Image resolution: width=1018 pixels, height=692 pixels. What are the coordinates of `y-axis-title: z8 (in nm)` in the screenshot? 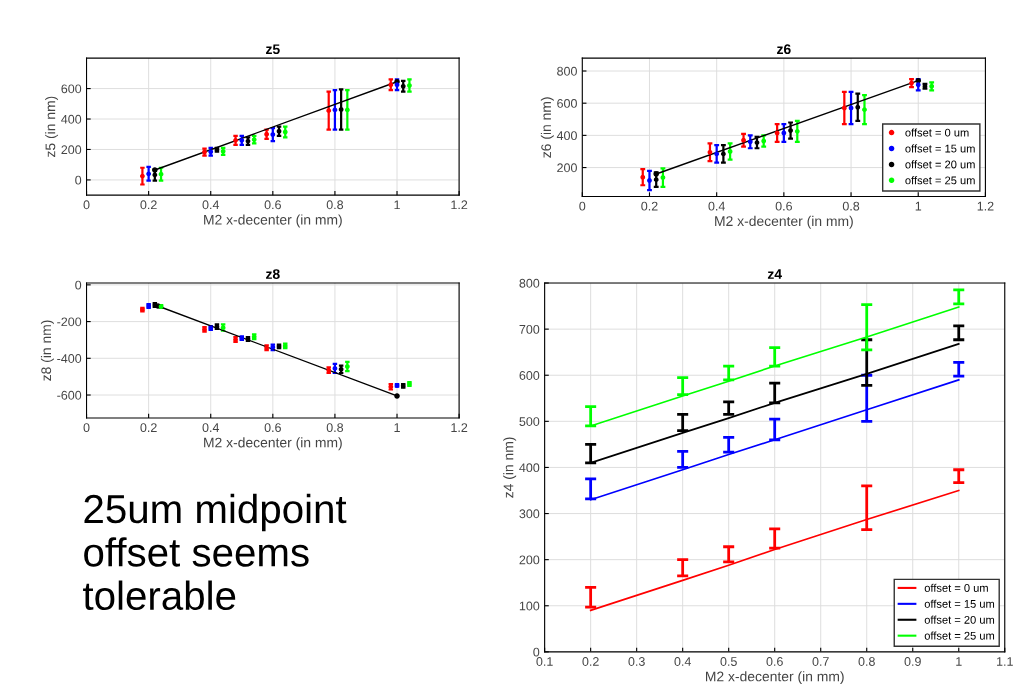 It's located at (47, 350).